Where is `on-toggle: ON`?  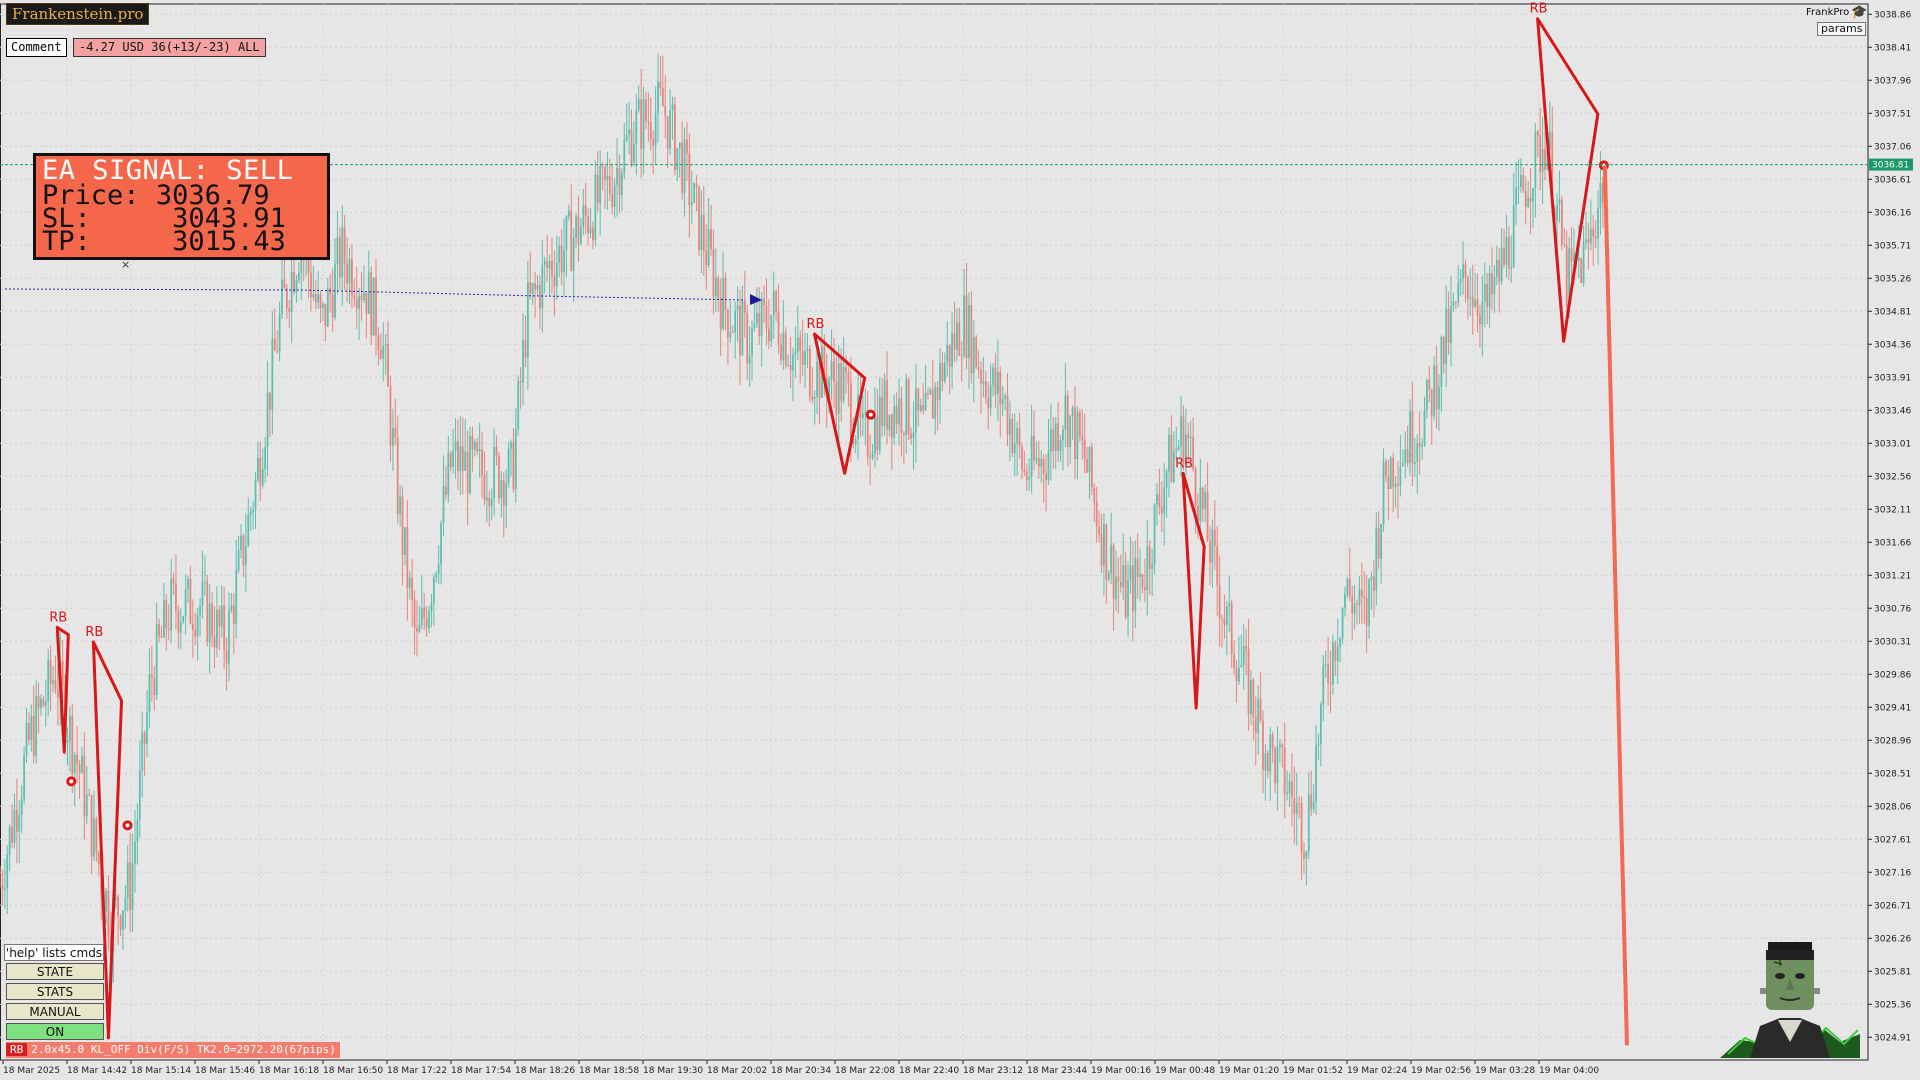 on-toggle: ON is located at coordinates (55, 1031).